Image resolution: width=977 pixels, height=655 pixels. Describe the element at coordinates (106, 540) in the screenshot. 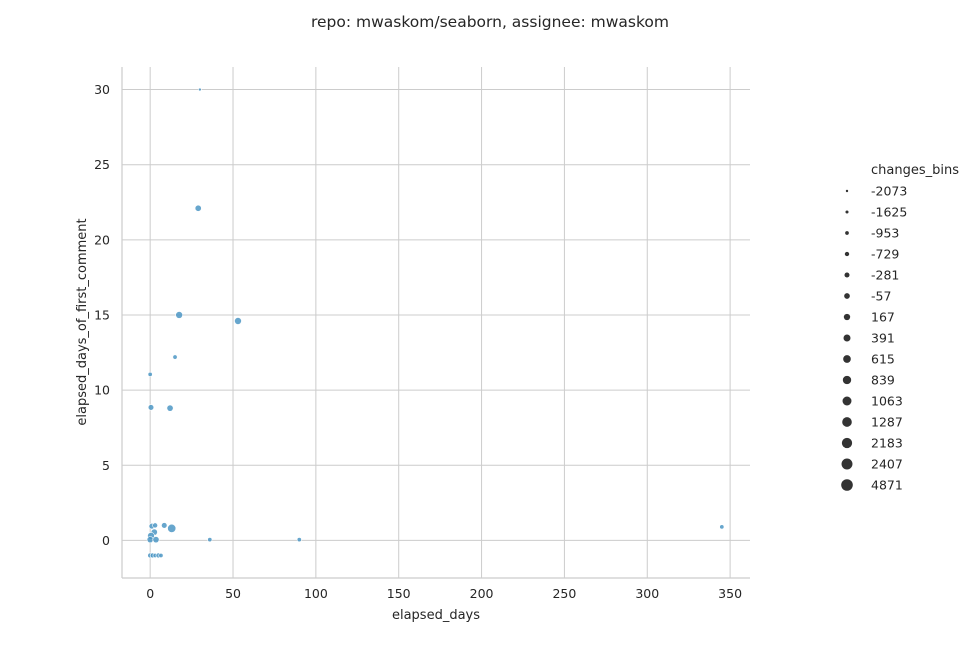

I see `y-tick-label: 0` at that location.